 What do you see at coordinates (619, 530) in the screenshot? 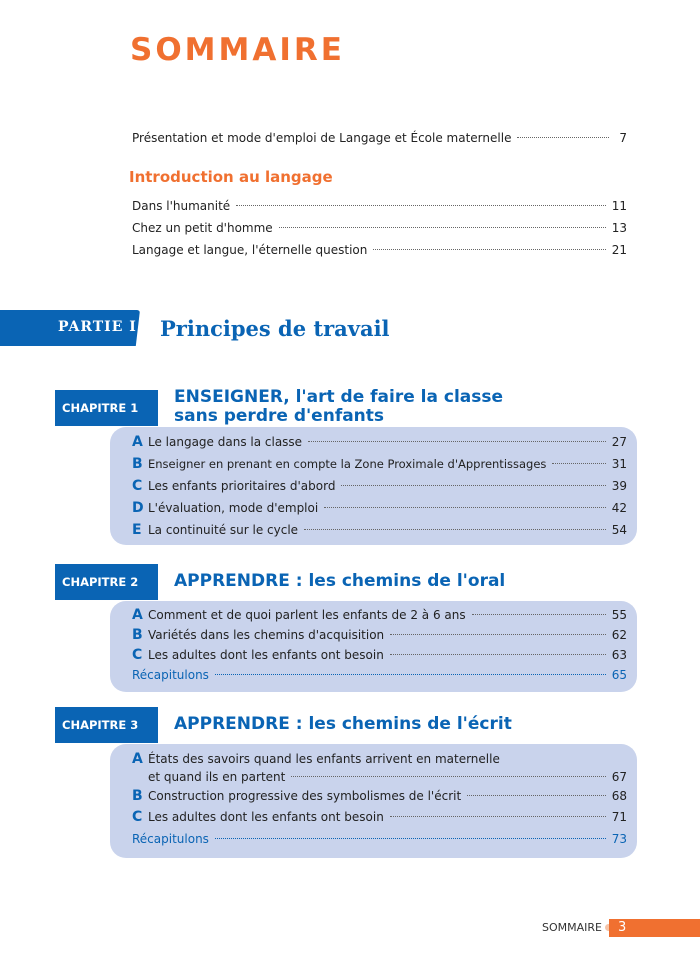
I see `entry-page: 54` at bounding box center [619, 530].